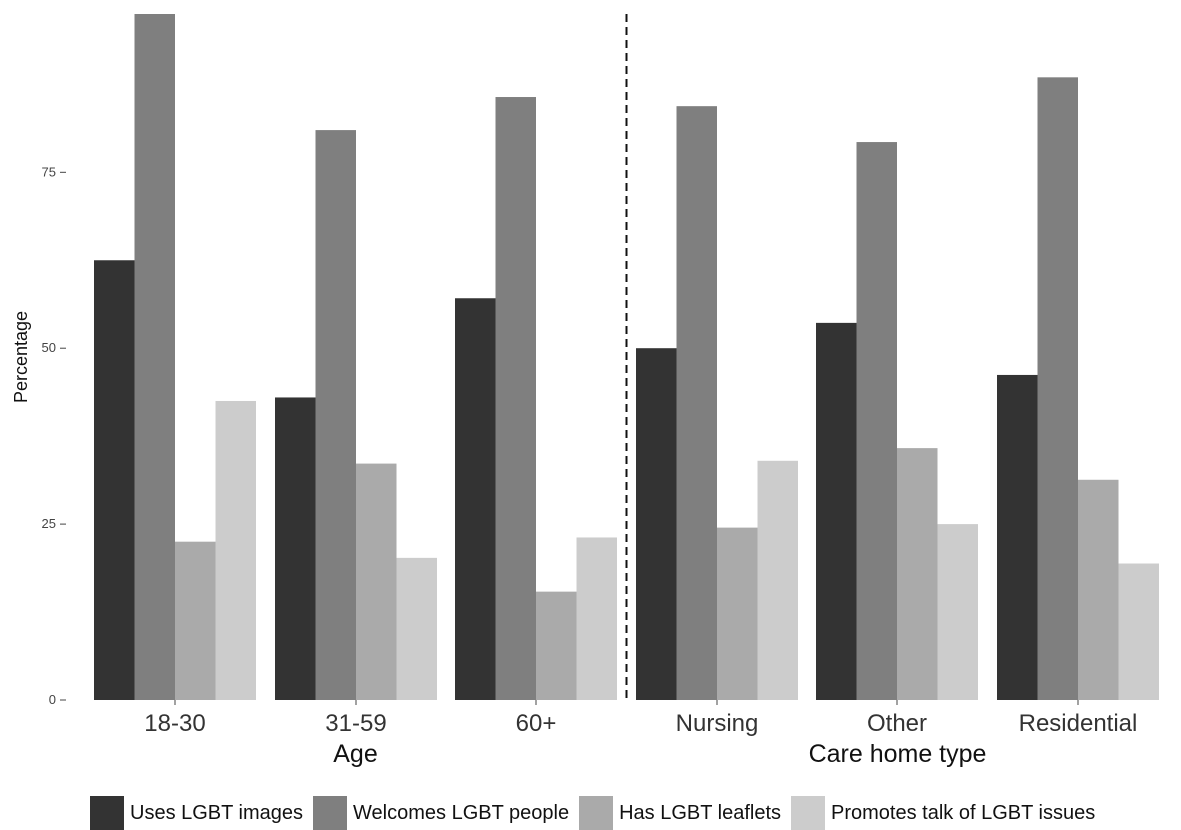 The height and width of the screenshot is (830, 1181). I want to click on x-tick-label: Other, so click(897, 723).